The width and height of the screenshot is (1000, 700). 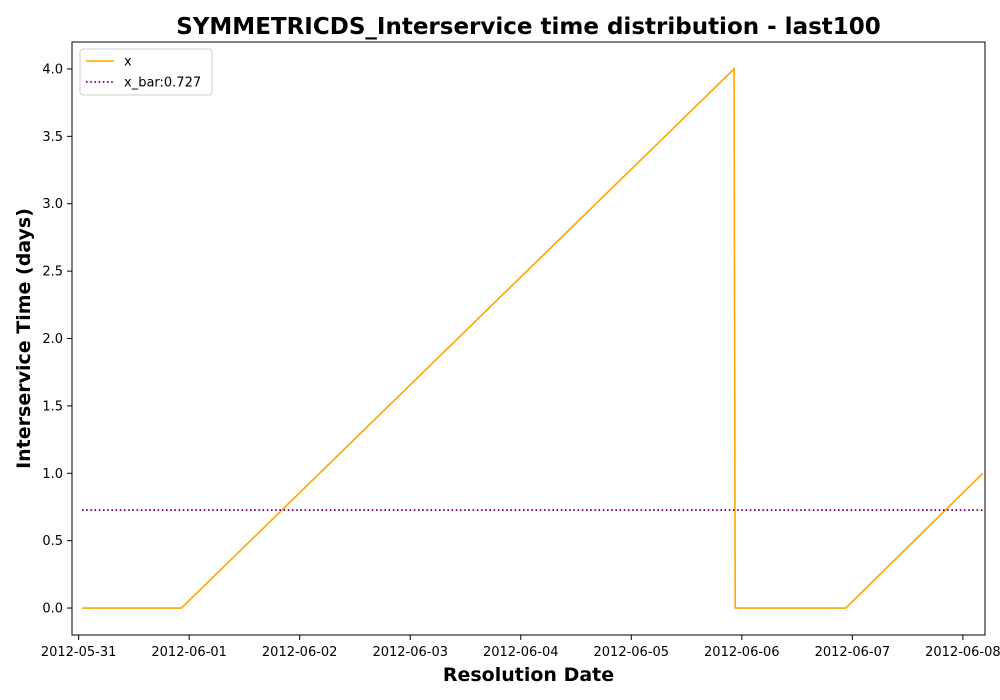 I want to click on y-tick-label: 3.0, so click(x=52, y=204).